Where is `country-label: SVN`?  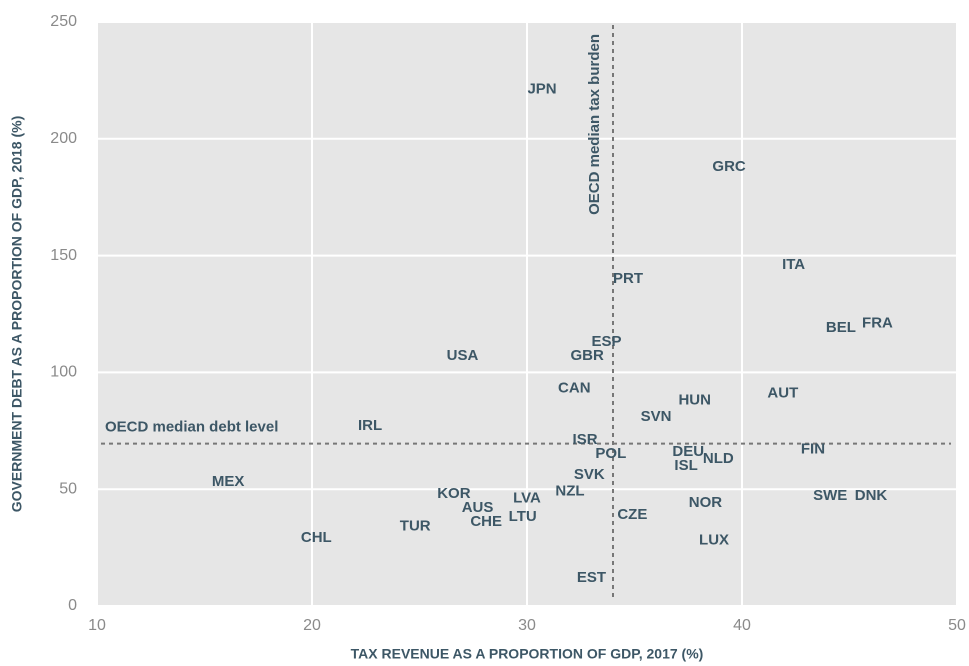
country-label: SVN is located at coordinates (656, 416).